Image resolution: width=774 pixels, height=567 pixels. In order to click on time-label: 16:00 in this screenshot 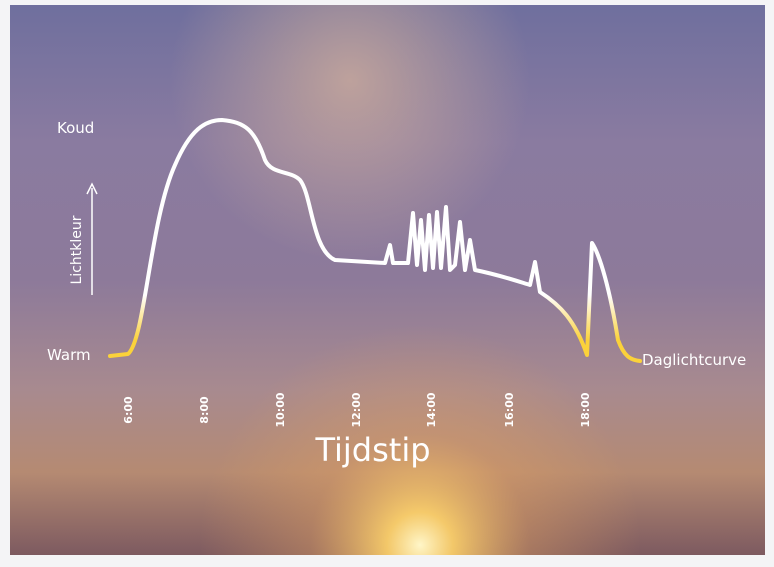, I will do `click(509, 409)`.